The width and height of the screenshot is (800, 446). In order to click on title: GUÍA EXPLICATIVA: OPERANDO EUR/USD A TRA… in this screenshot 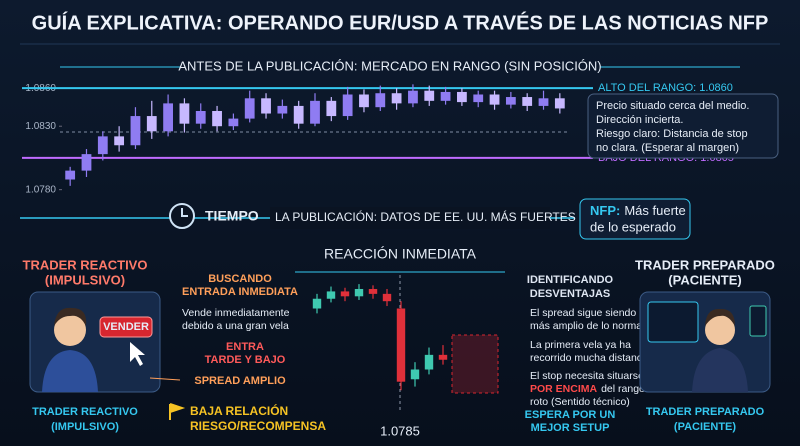, I will do `click(400, 22)`.